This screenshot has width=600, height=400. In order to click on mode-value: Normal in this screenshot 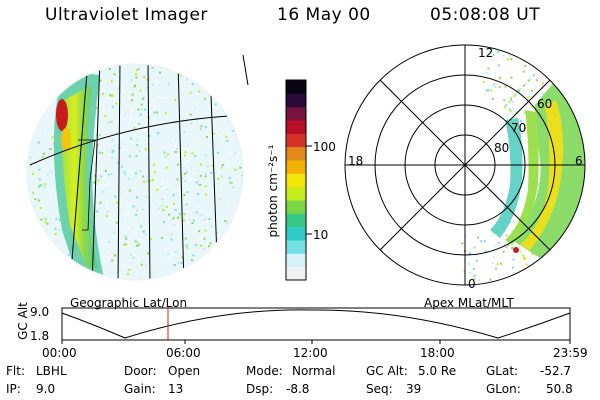, I will do `click(314, 371)`.